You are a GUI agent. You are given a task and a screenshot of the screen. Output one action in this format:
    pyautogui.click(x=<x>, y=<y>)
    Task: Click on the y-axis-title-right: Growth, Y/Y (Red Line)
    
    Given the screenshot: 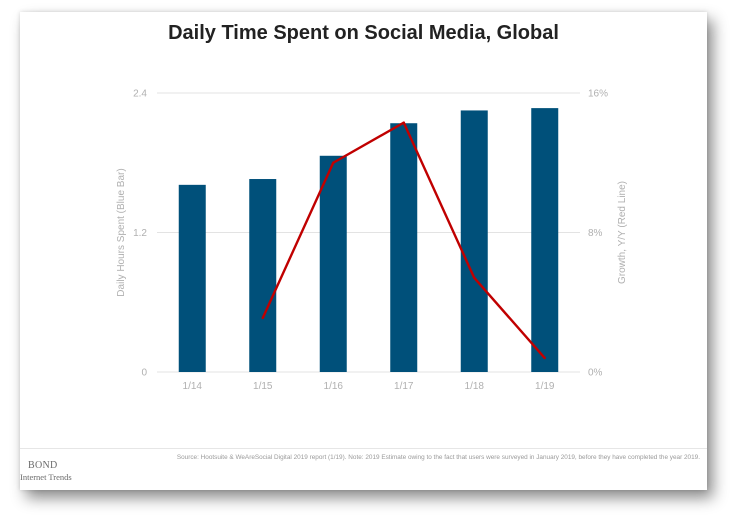 What is the action you would take?
    pyautogui.click(x=622, y=232)
    